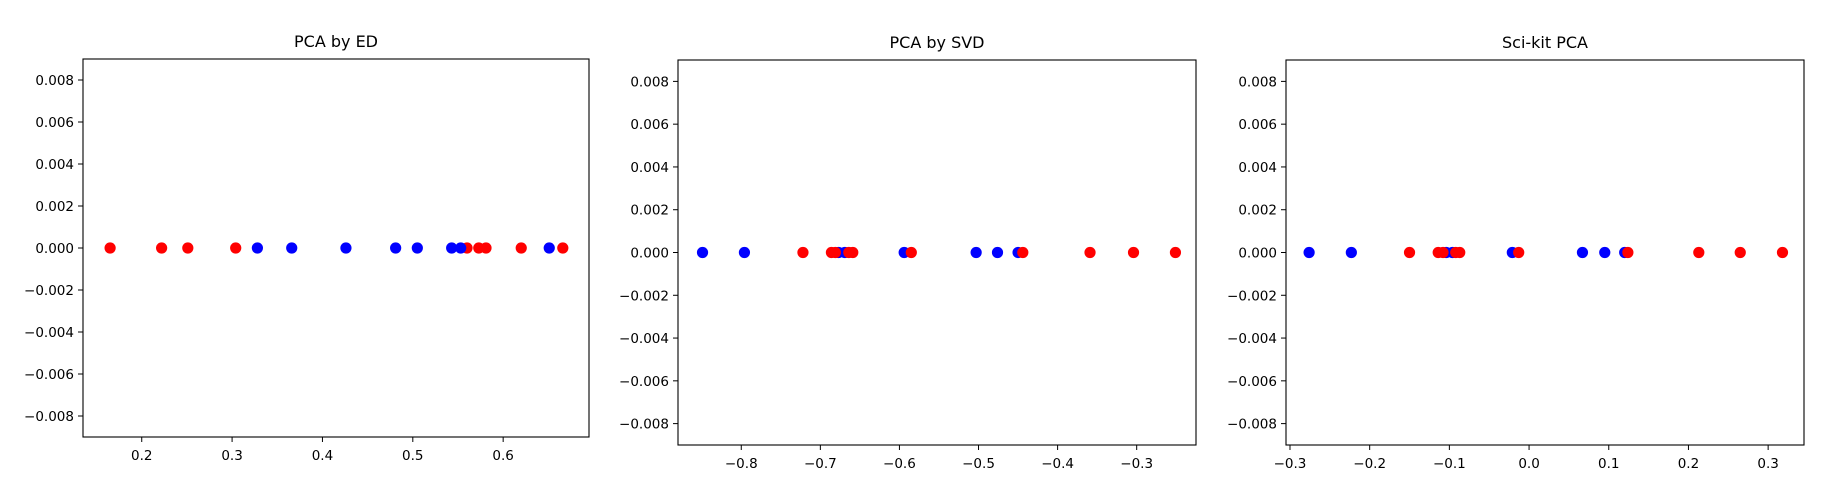  What do you see at coordinates (412, 456) in the screenshot?
I see `x-tick-label: 0.5` at bounding box center [412, 456].